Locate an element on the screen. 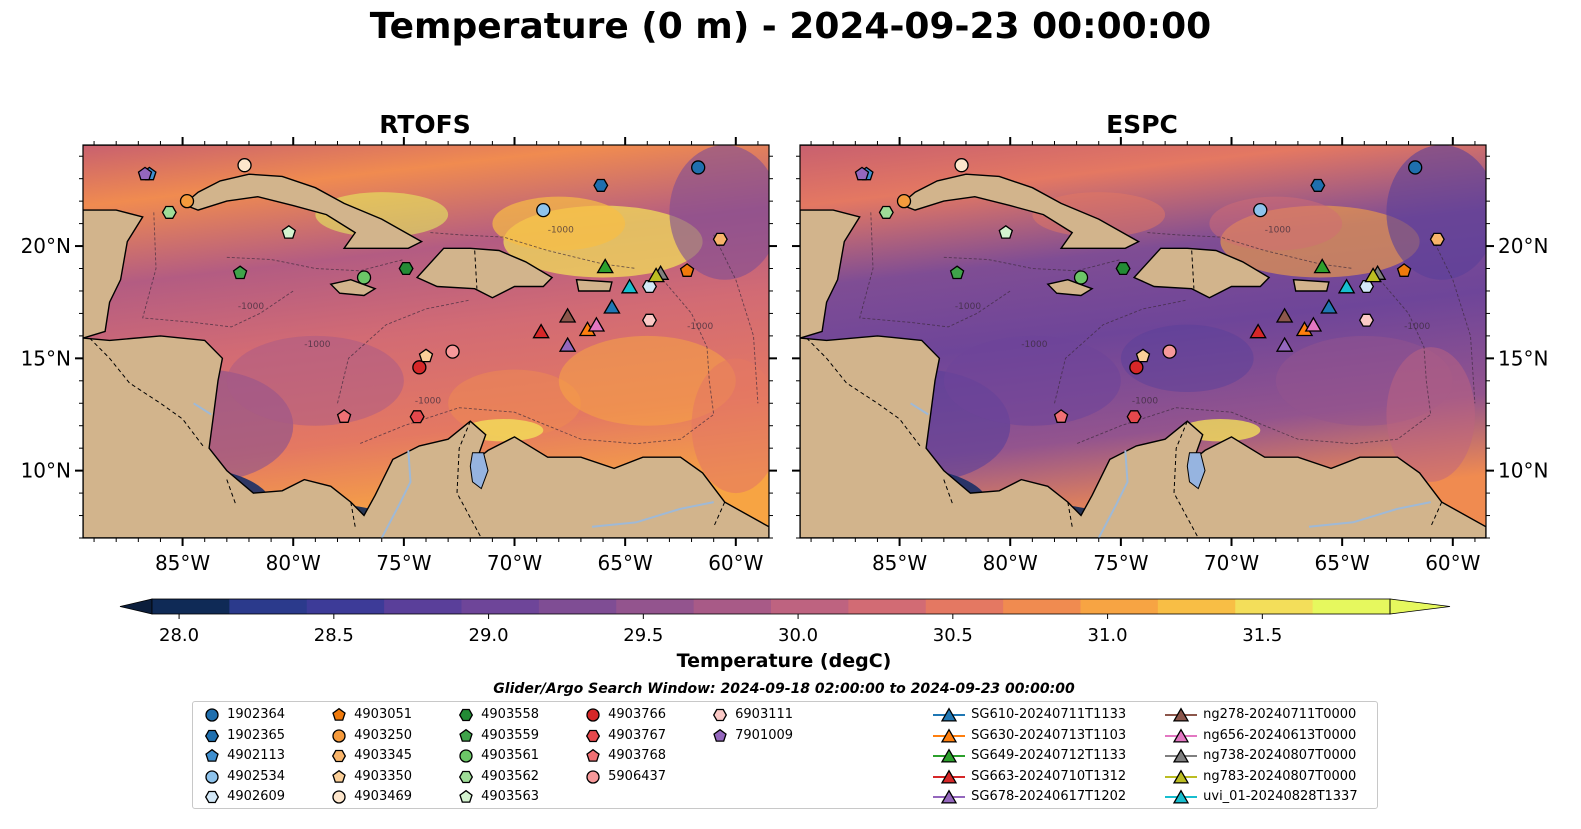 The height and width of the screenshot is (829, 1581). legend-label: 4902113 is located at coordinates (254, 755).